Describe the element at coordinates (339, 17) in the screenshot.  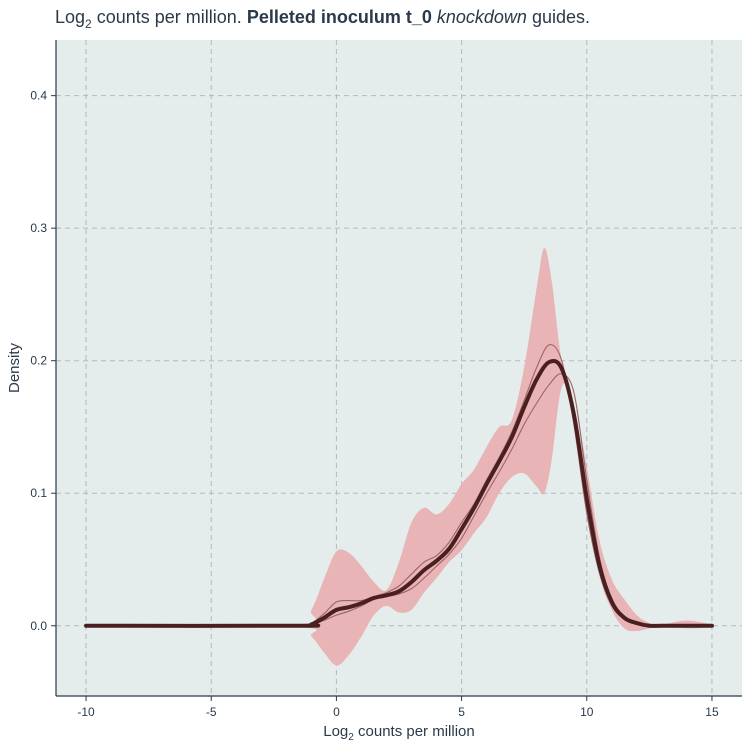
I see `chart-title-bold: Pelleted inoculum t_0` at that location.